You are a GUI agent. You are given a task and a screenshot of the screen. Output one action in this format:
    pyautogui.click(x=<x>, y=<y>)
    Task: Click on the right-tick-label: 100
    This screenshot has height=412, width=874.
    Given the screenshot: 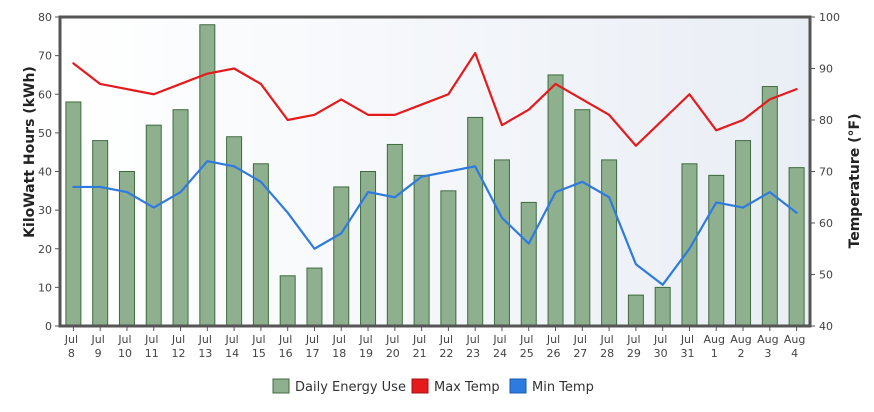 What is the action you would take?
    pyautogui.click(x=829, y=17)
    